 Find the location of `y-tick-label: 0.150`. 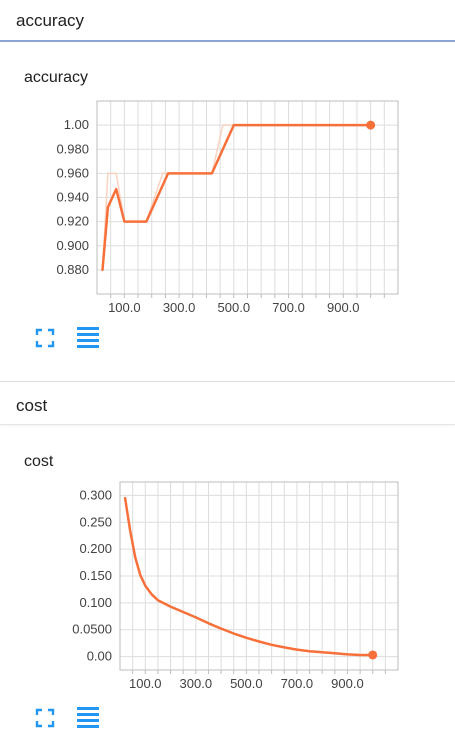

y-tick-label: 0.150 is located at coordinates (95, 575).